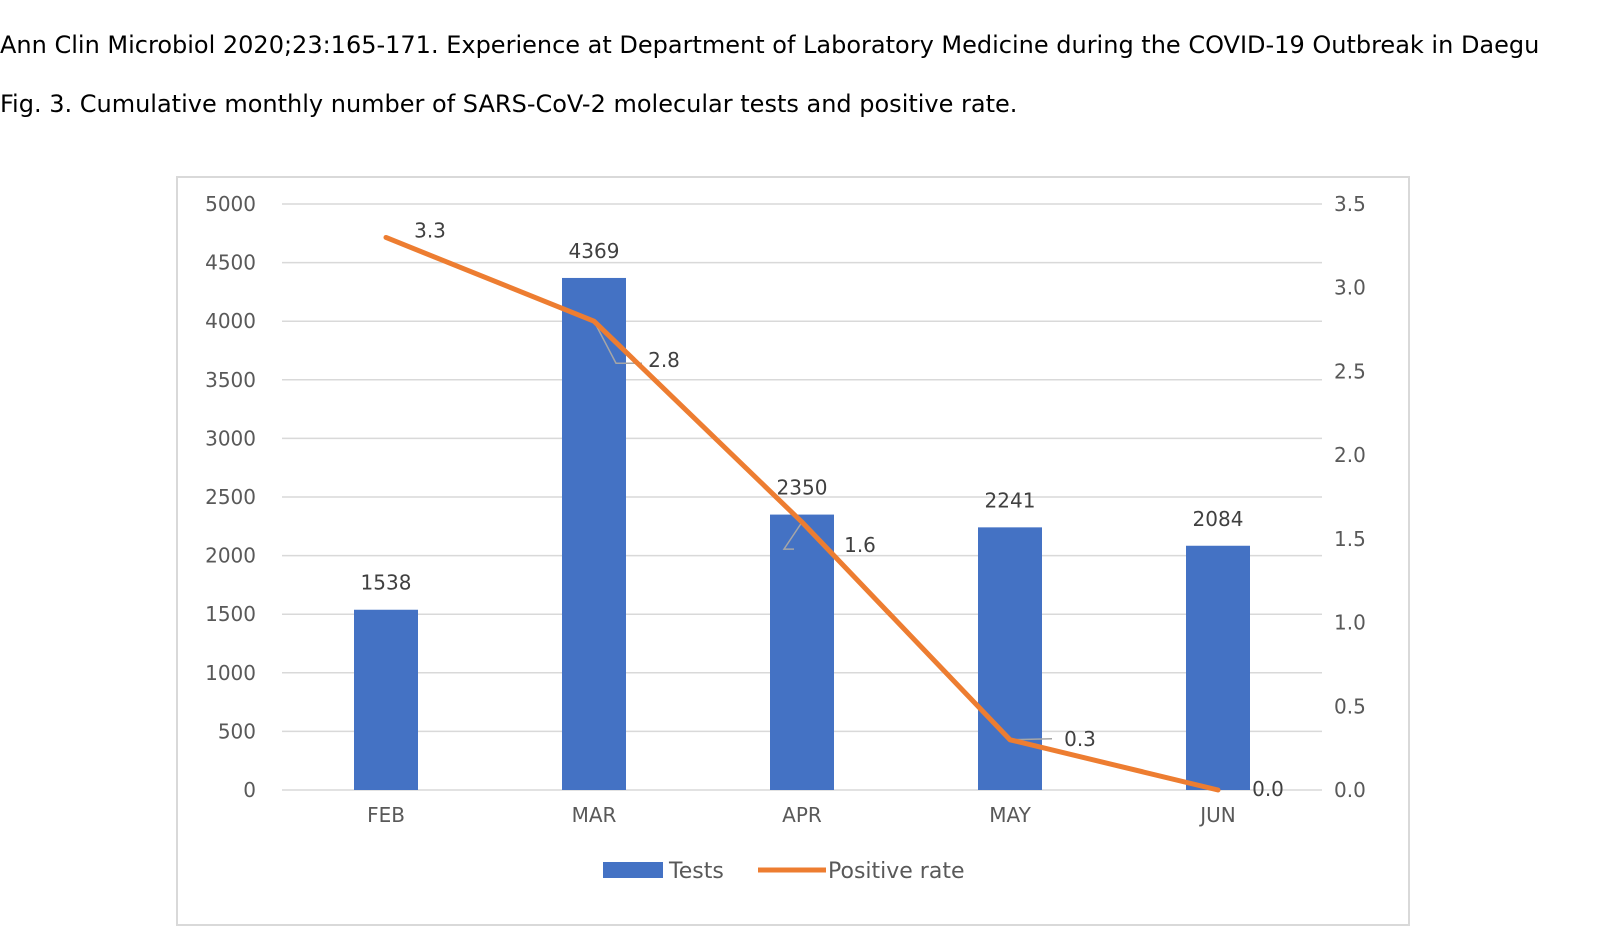 This screenshot has height=950, width=1600. What do you see at coordinates (1350, 623) in the screenshot?
I see `right-axis-tick-label: 1.0` at bounding box center [1350, 623].